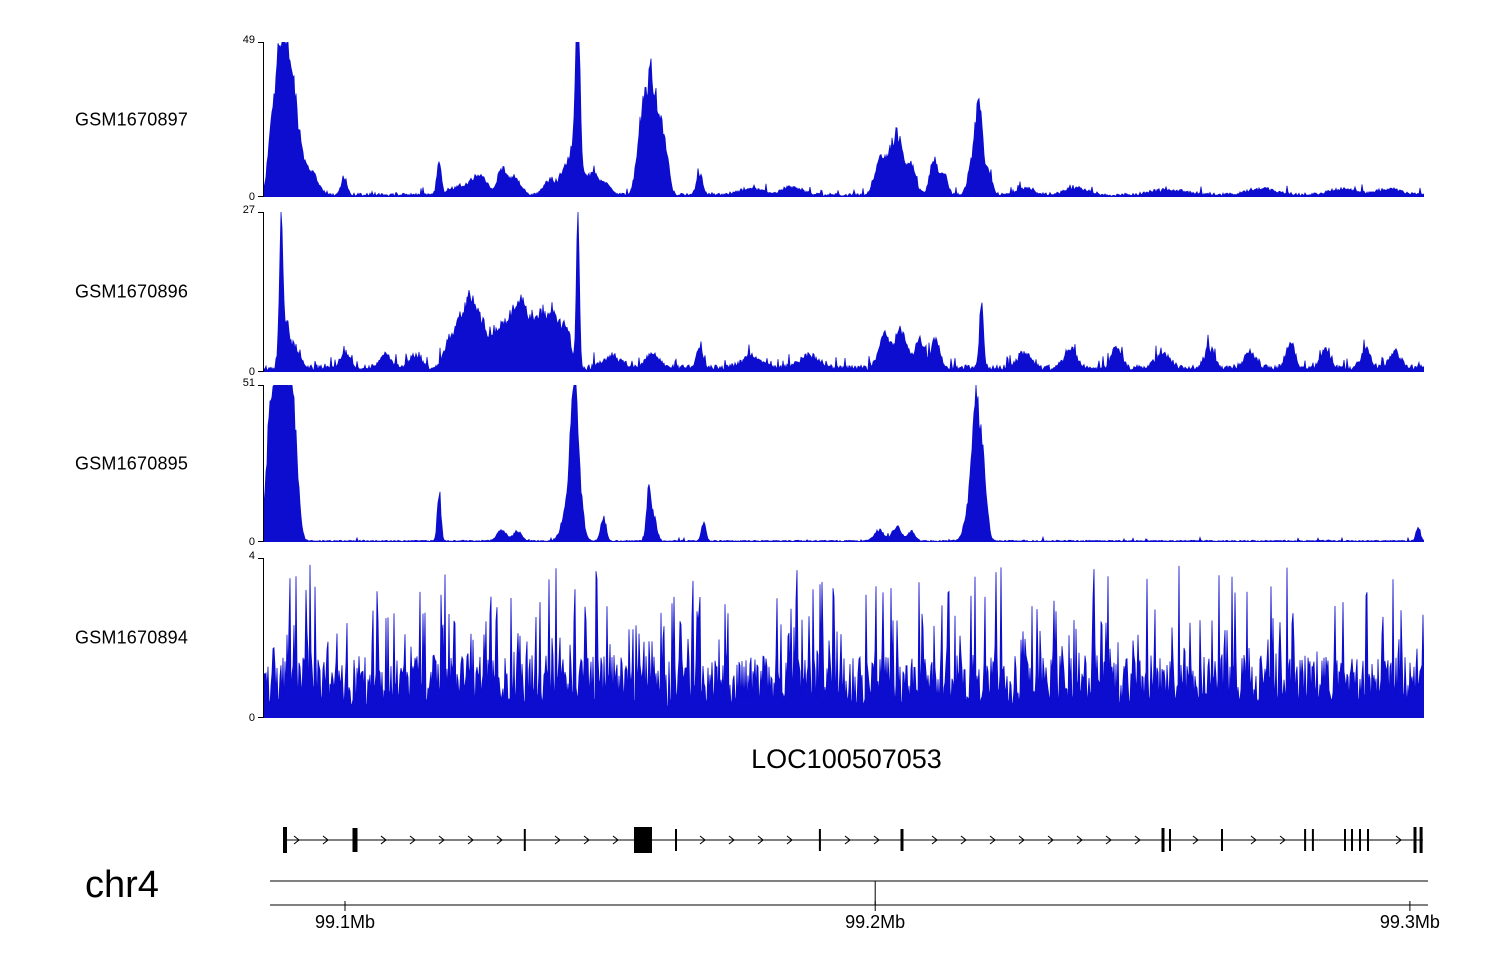  I want to click on track-label: GSM1670896, so click(132, 291).